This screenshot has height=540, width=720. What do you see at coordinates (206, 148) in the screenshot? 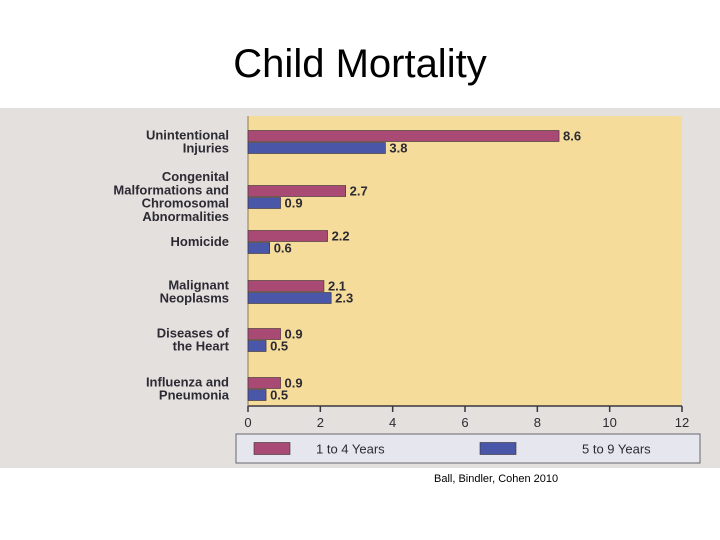
I see `category-label: Injuries` at bounding box center [206, 148].